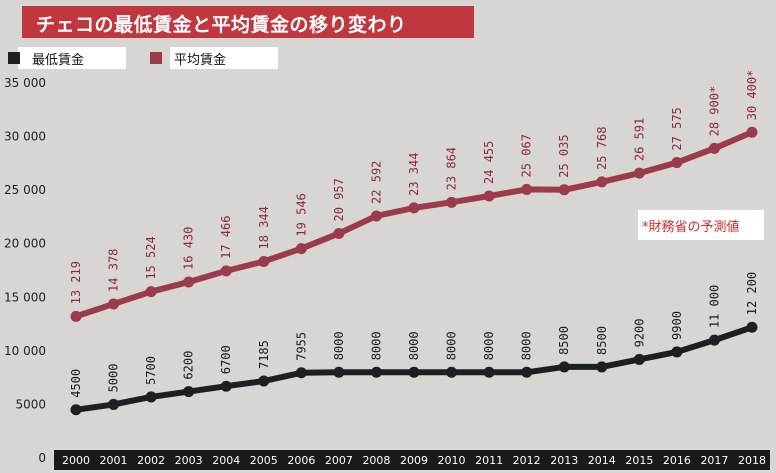 This screenshot has width=776, height=473. I want to click on forecast-note-box, so click(701, 225).